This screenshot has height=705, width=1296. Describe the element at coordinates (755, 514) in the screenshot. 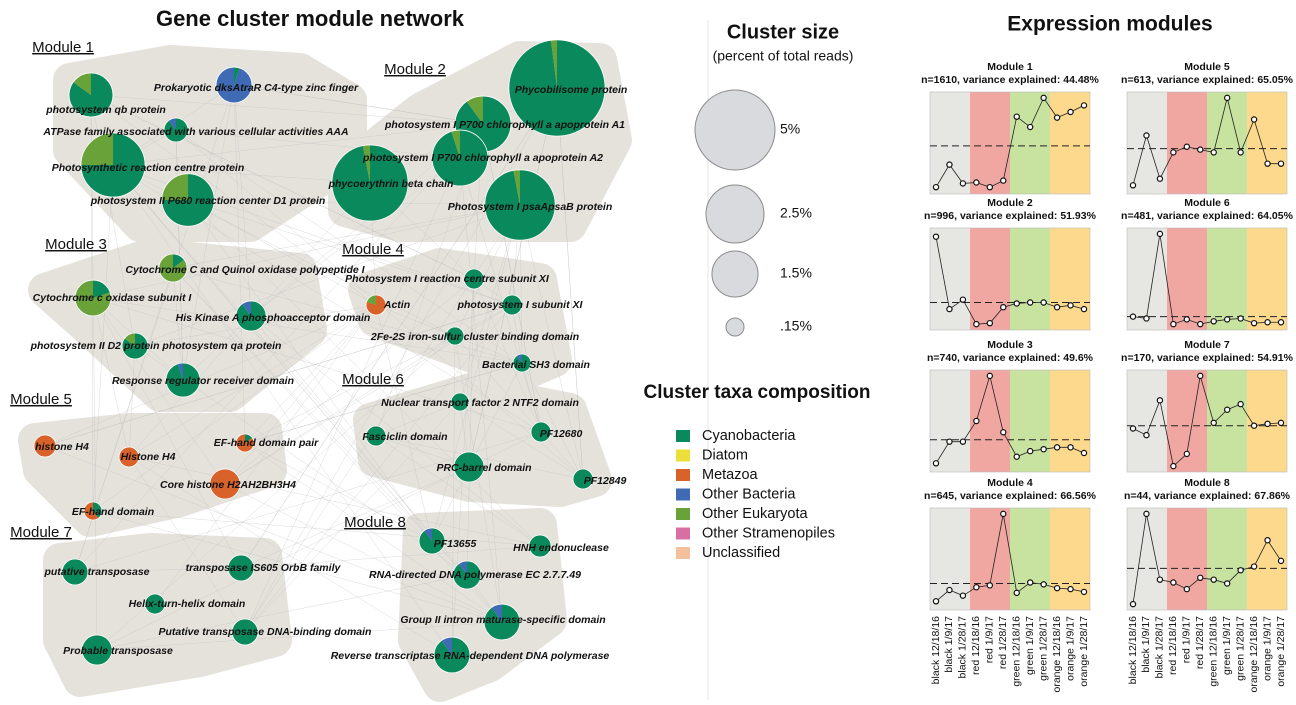

I see `legend-label: Other Eukaryota` at that location.